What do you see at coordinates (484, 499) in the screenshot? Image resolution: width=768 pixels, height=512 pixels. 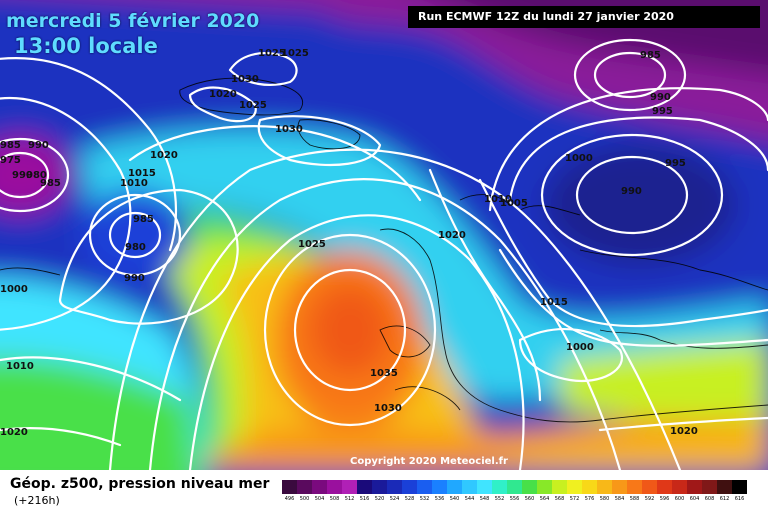 I see `scale-label: 548` at bounding box center [484, 499].